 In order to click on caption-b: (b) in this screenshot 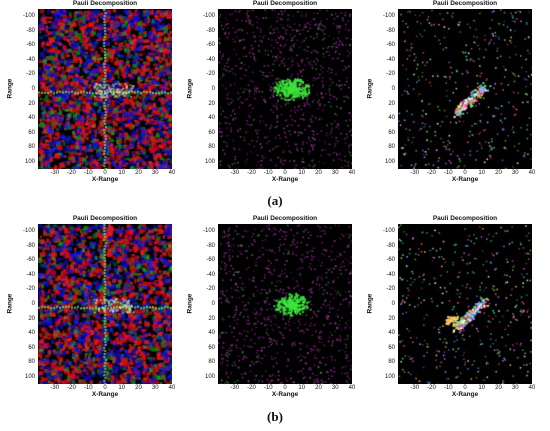, I will do `click(275, 416)`.